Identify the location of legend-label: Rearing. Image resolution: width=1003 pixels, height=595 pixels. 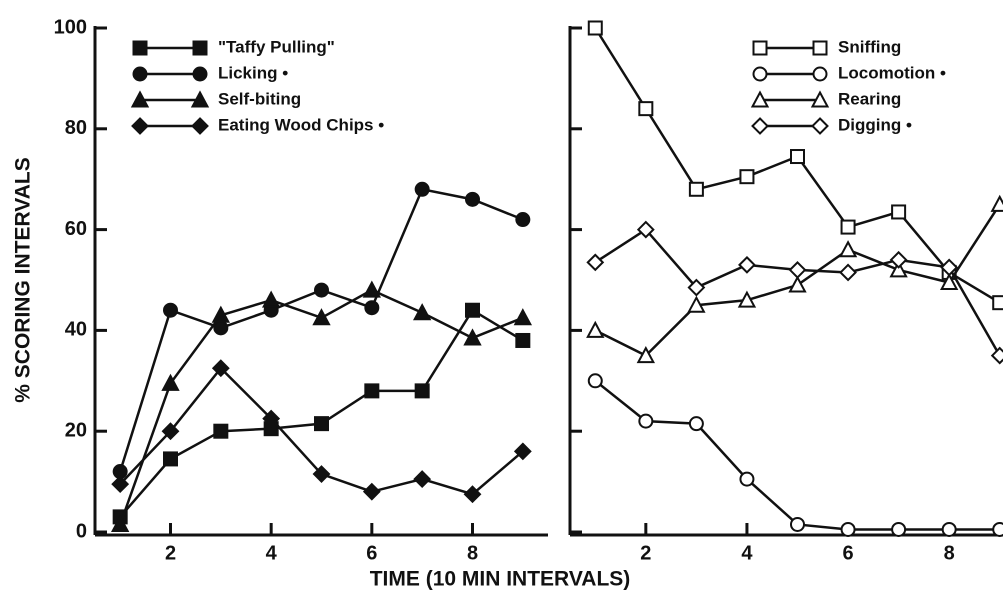
(869, 98).